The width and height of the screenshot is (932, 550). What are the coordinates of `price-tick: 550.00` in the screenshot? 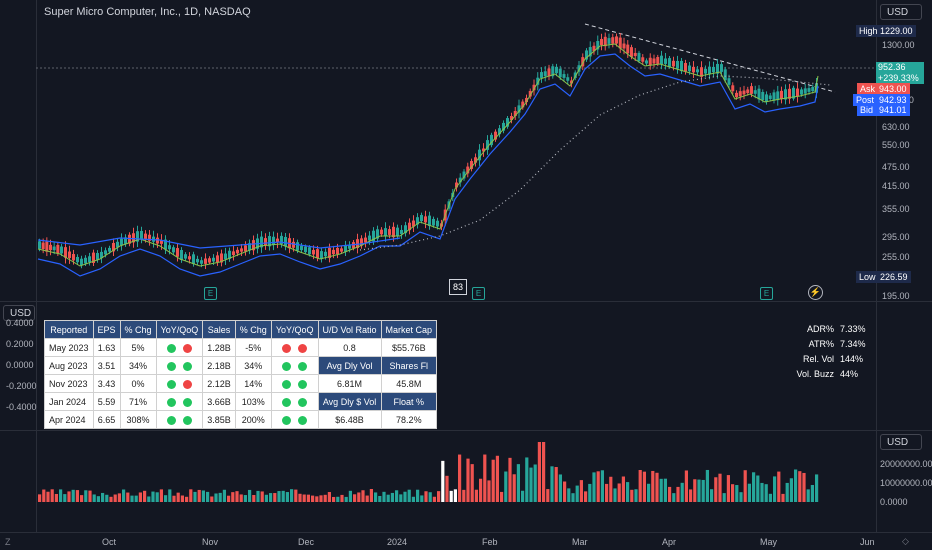 It's located at (896, 145).